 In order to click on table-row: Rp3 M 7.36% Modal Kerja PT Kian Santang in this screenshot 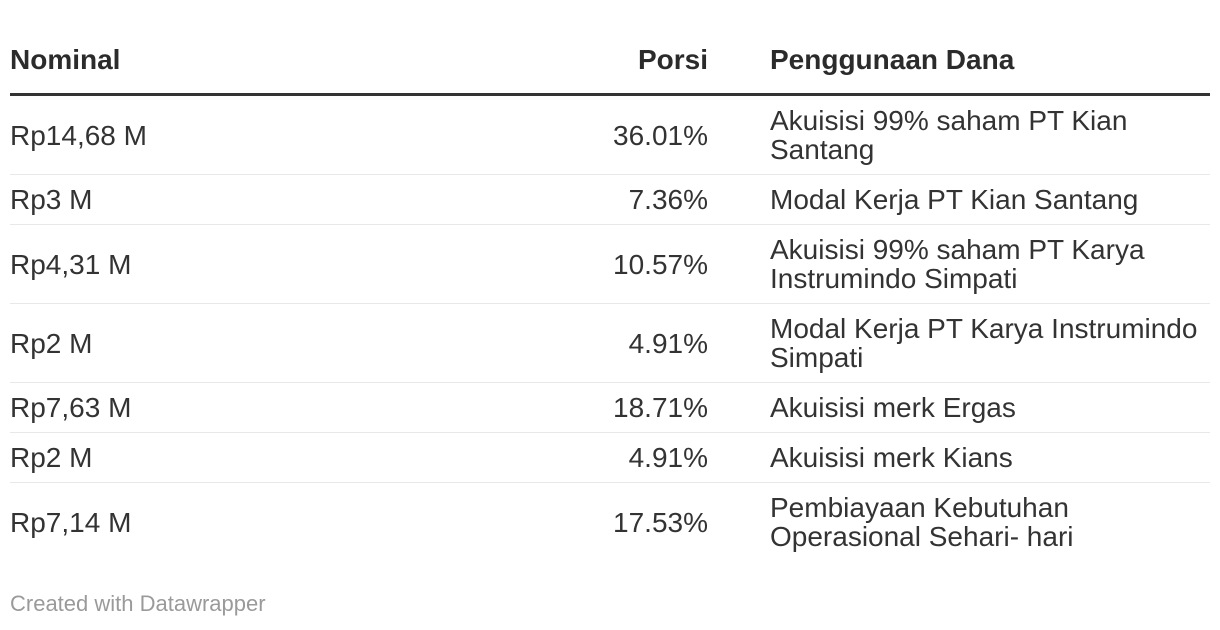, I will do `click(610, 199)`.